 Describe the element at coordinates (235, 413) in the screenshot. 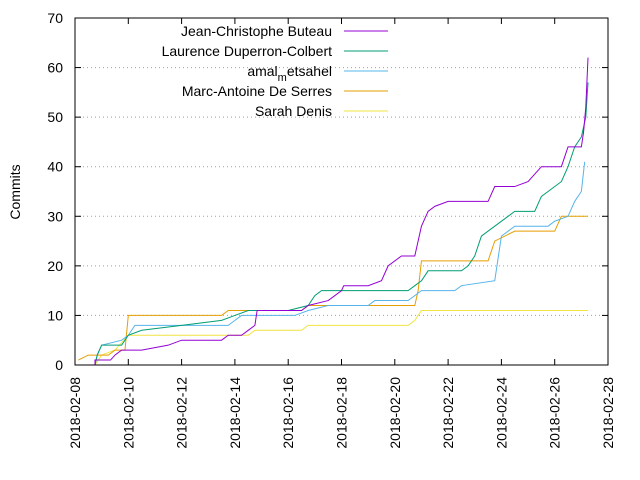

I see `x-tick-label: 2018-02-14` at that location.